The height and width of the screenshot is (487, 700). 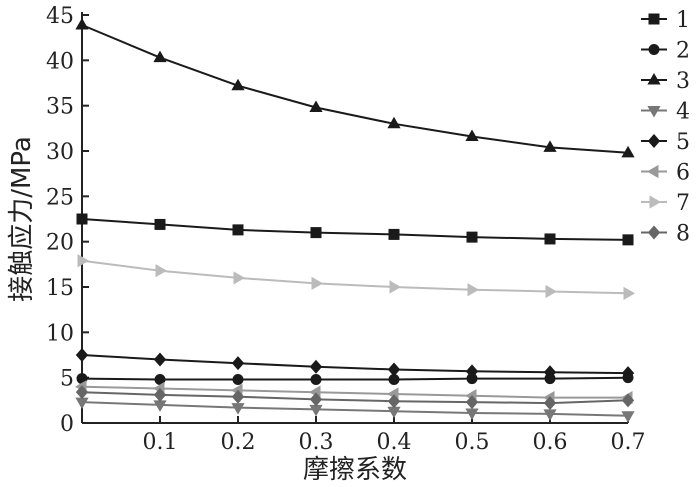 I want to click on legend-label: 8, so click(x=683, y=234).